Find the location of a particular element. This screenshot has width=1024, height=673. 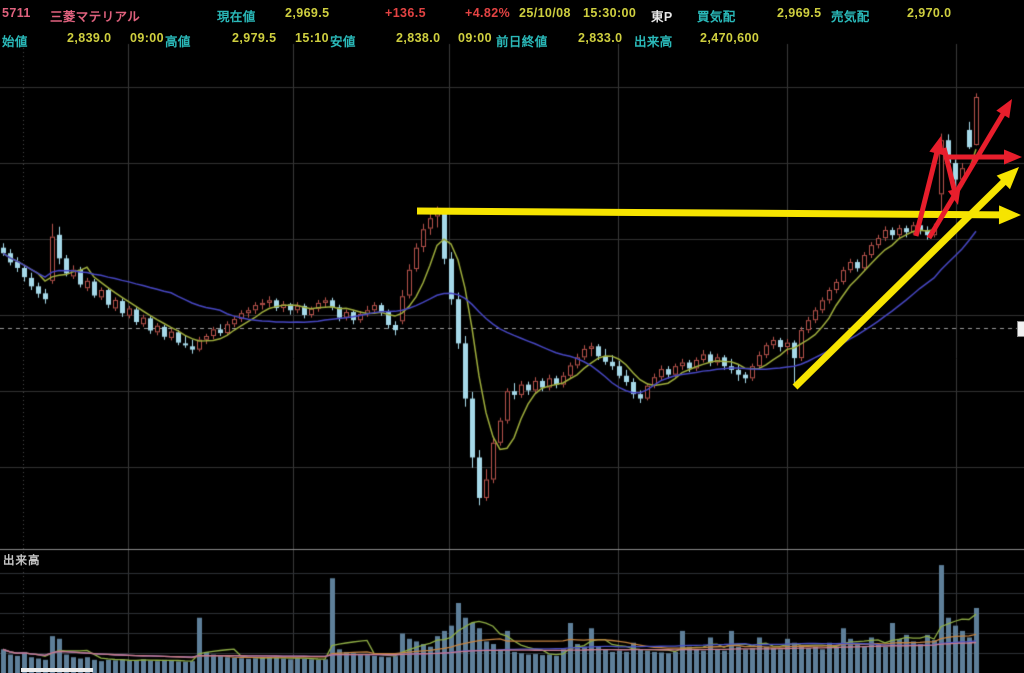

prev-close-label: 前日終値 is located at coordinates (522, 42).